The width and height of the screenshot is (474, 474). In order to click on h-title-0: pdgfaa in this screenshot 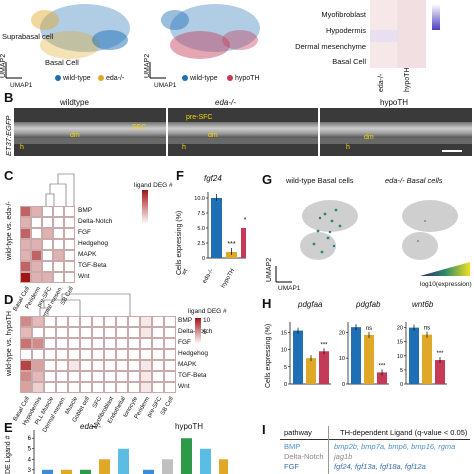, I will do `click(310, 304)`.